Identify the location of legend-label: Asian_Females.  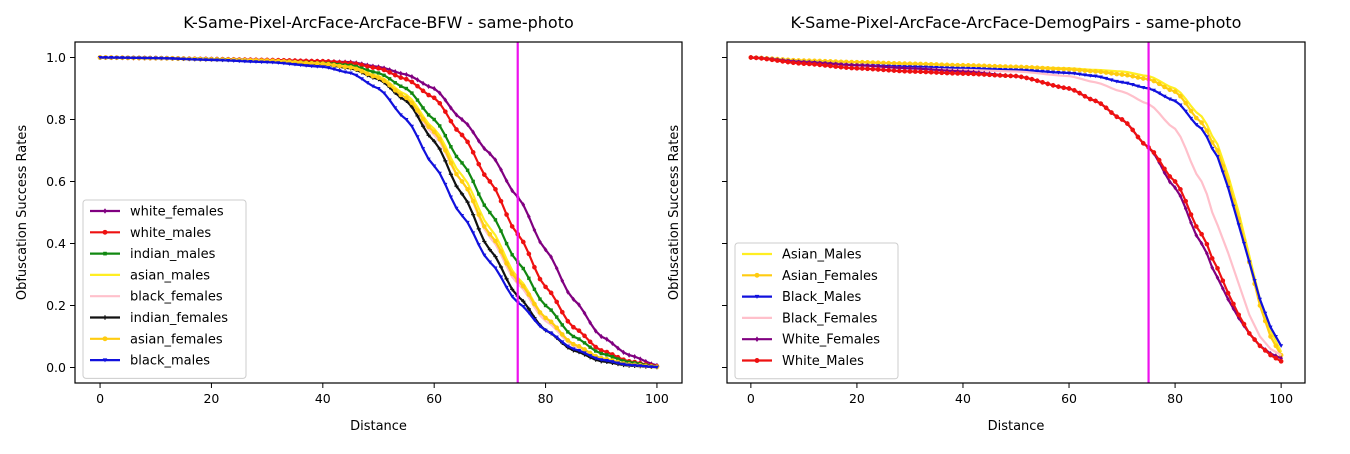
(830, 276).